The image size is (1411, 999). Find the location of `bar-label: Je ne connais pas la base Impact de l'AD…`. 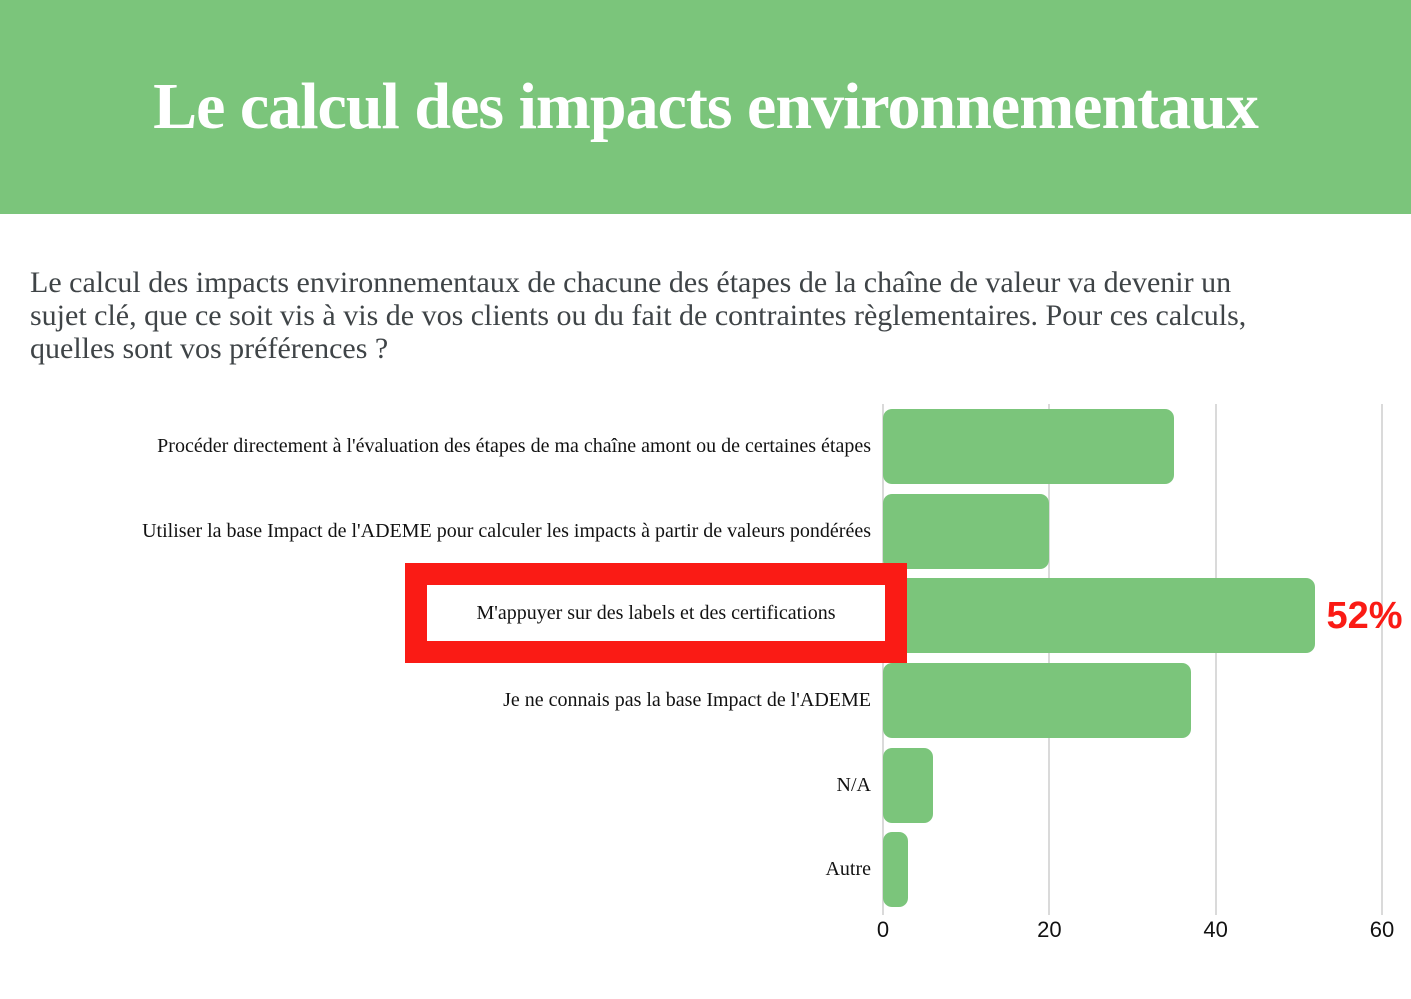

bar-label: Je ne connais pas la base Impact de l'AD… is located at coordinates (687, 699).